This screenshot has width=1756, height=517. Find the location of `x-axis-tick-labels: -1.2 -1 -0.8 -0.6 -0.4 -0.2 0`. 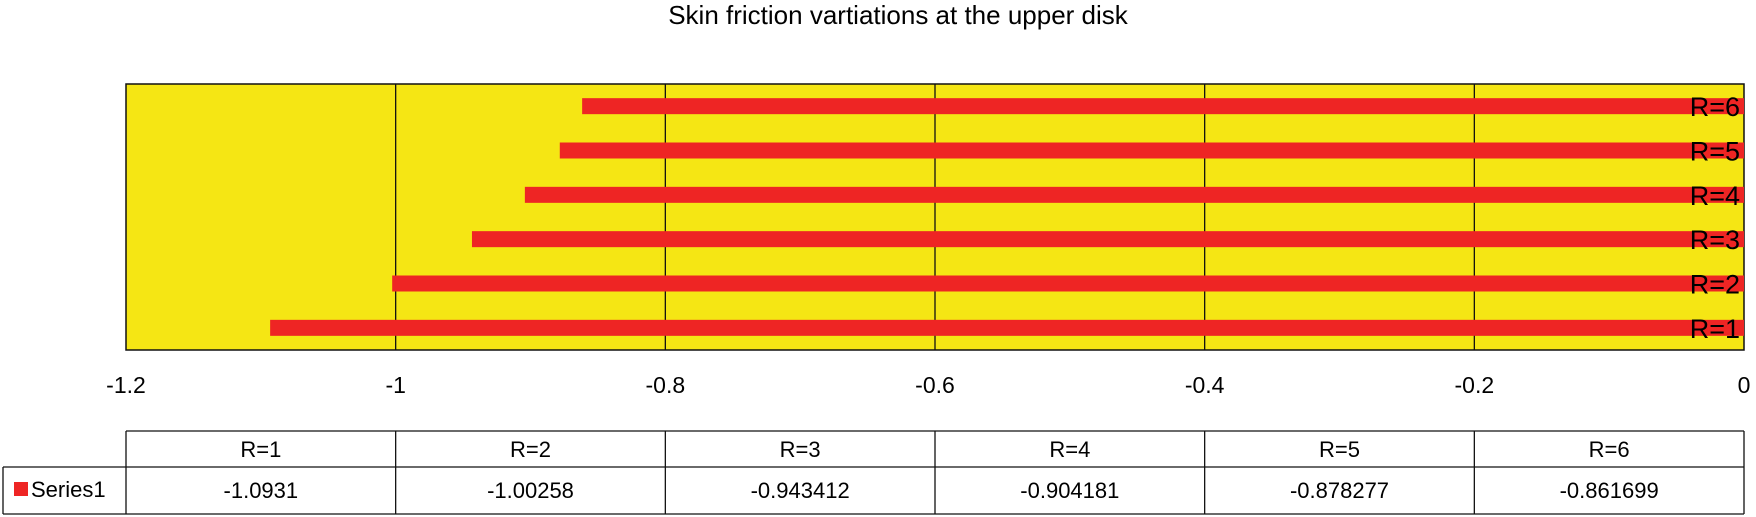

x-axis-tick-labels: -1.2 -1 -0.8 -0.6 -0.4 -0.2 0 is located at coordinates (928, 385).